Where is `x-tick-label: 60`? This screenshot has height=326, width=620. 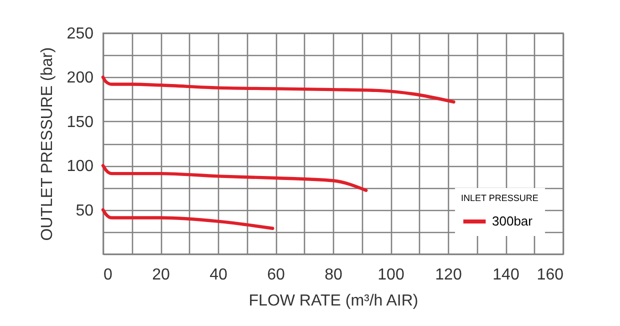 x-tick-label: 60 is located at coordinates (276, 275).